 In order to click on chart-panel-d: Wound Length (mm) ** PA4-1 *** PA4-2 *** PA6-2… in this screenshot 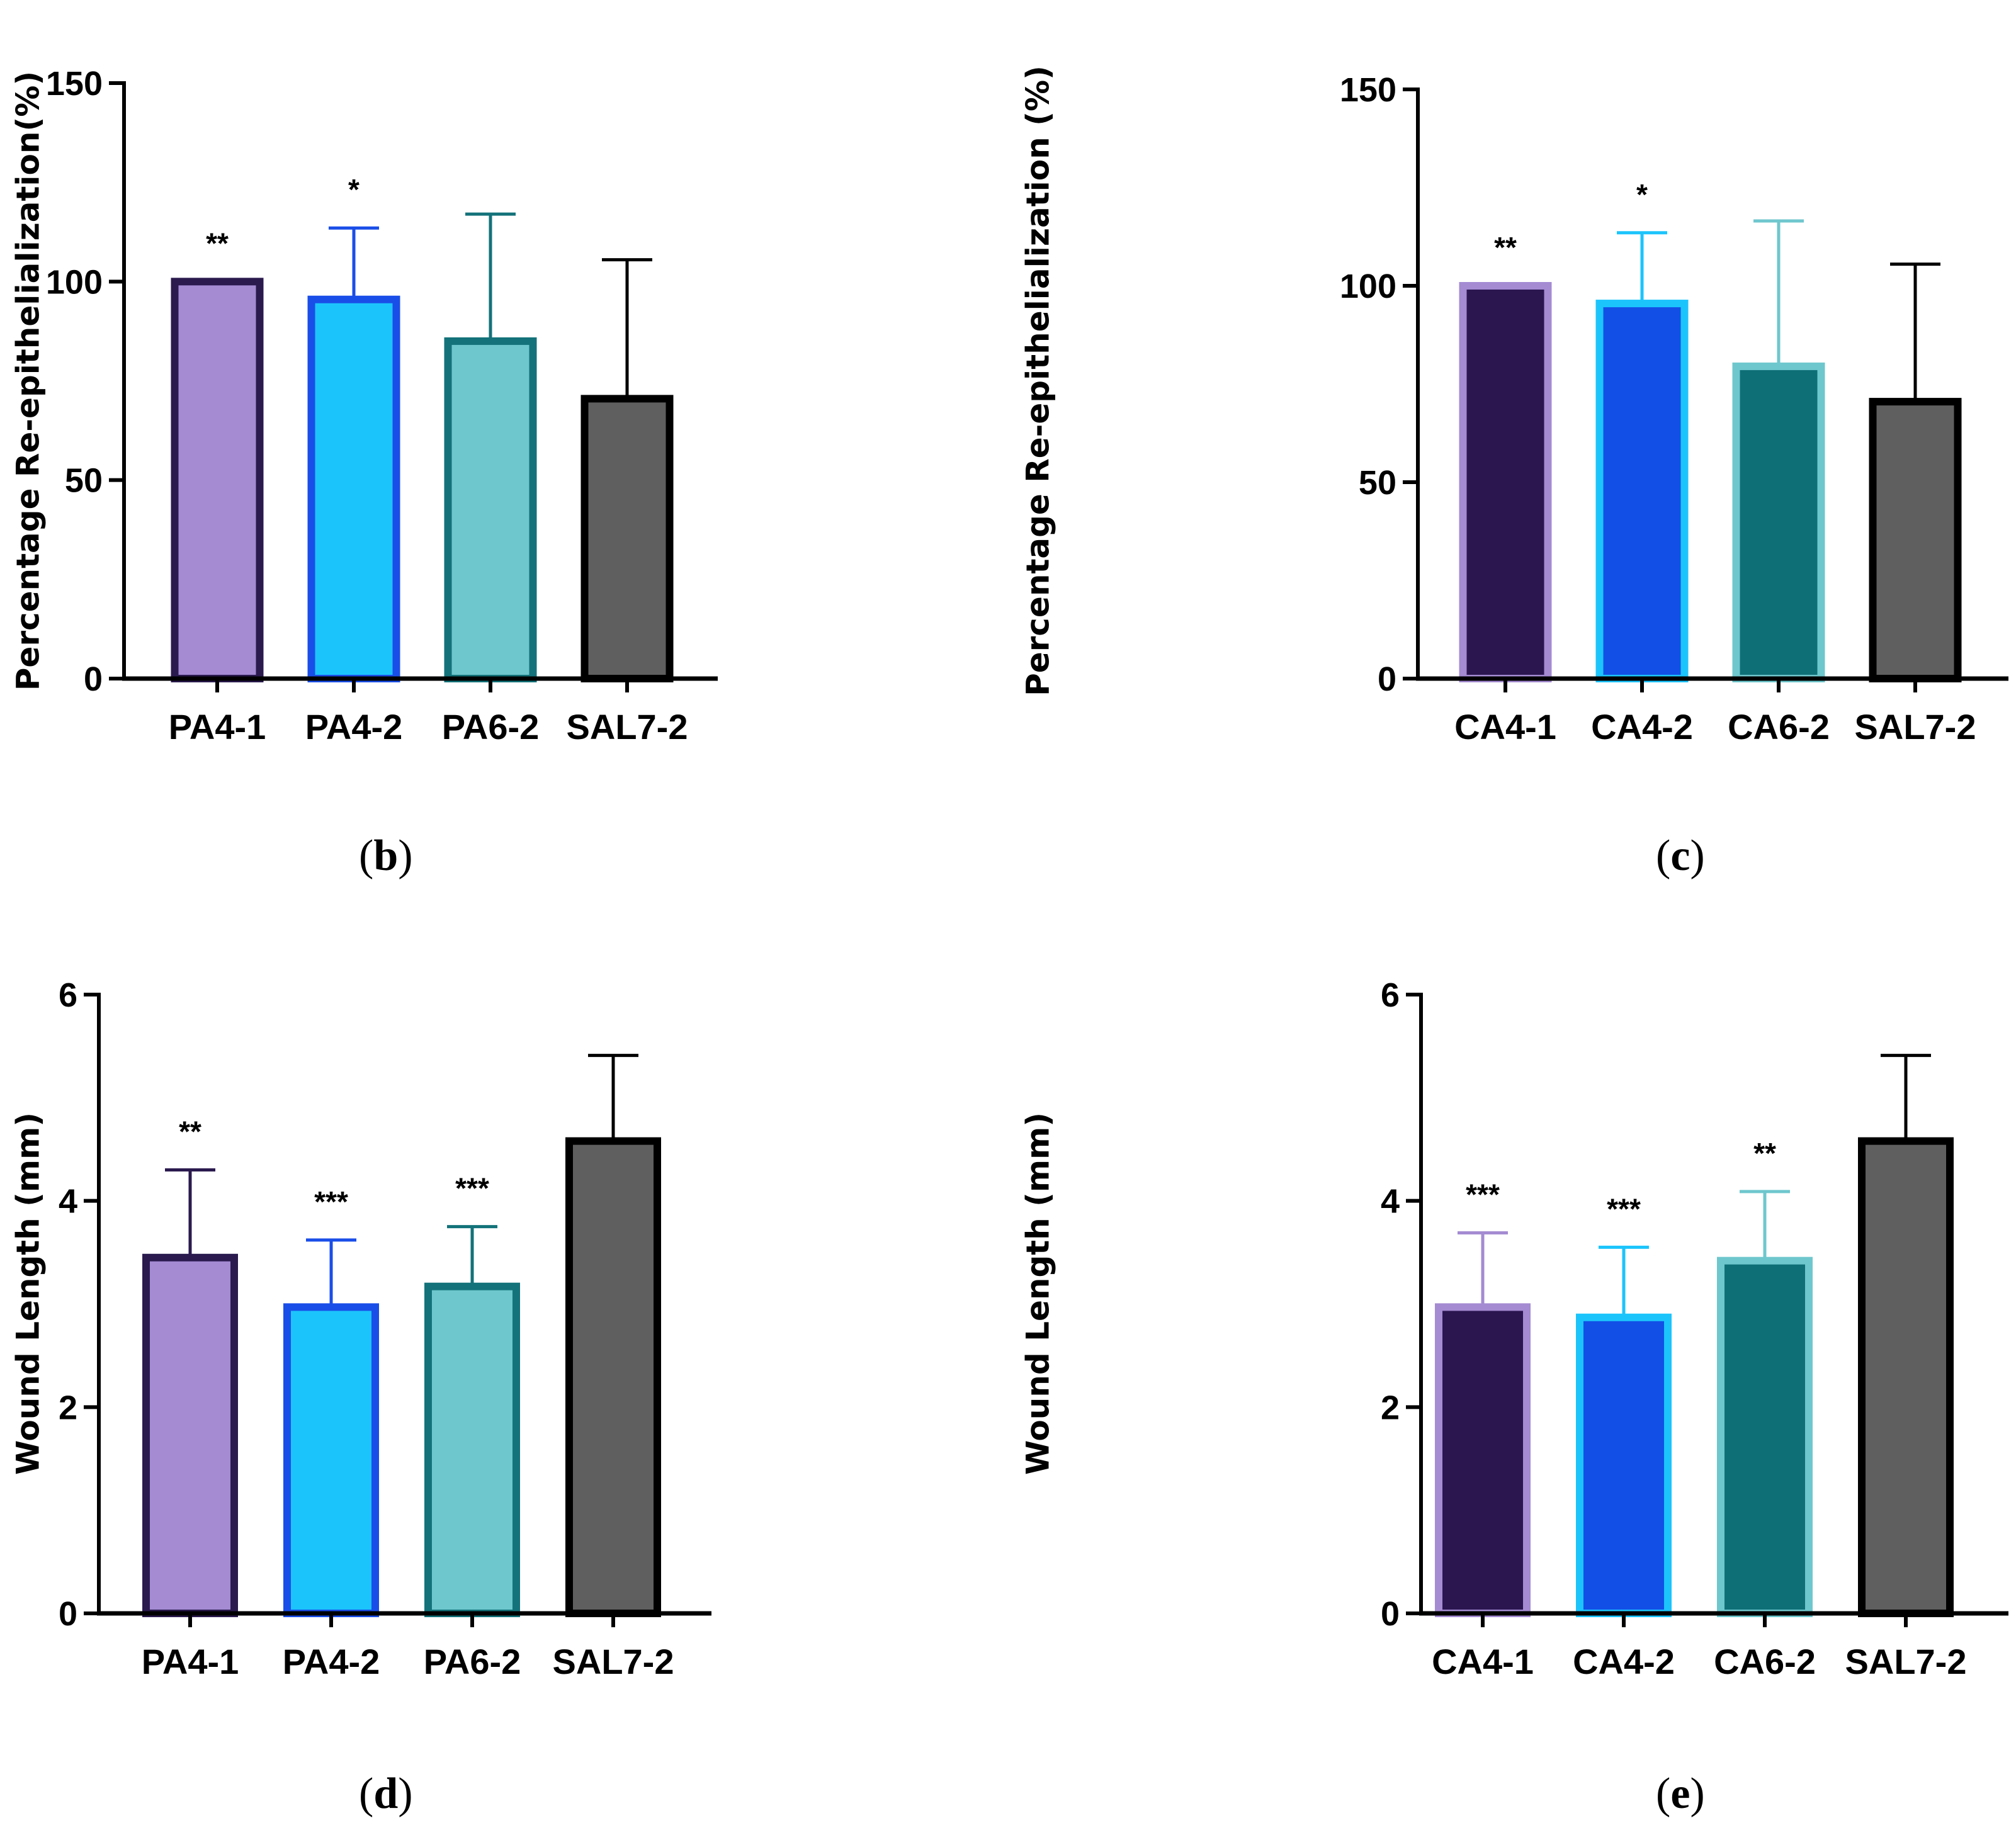, I will do `click(360, 1328)`.